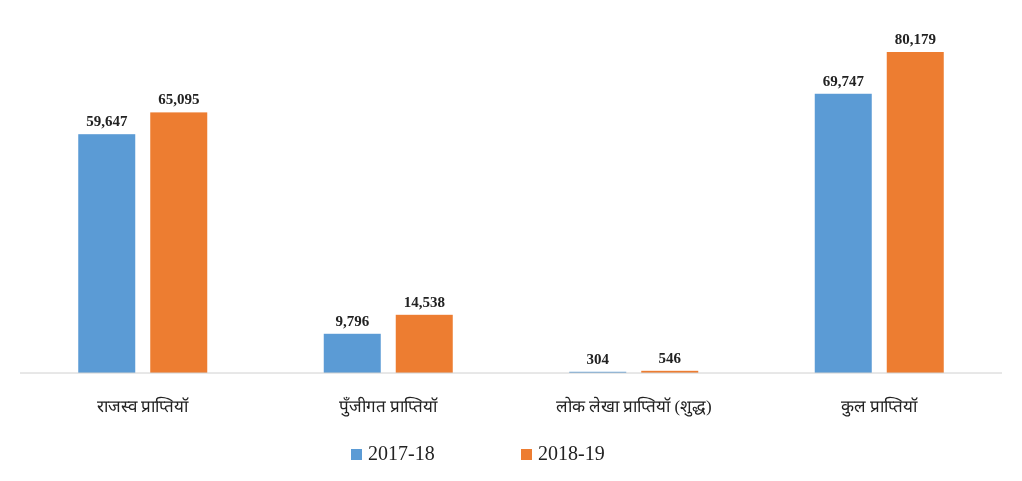 The width and height of the screenshot is (1022, 481). I want to click on data-label: 80,179, so click(915, 39).